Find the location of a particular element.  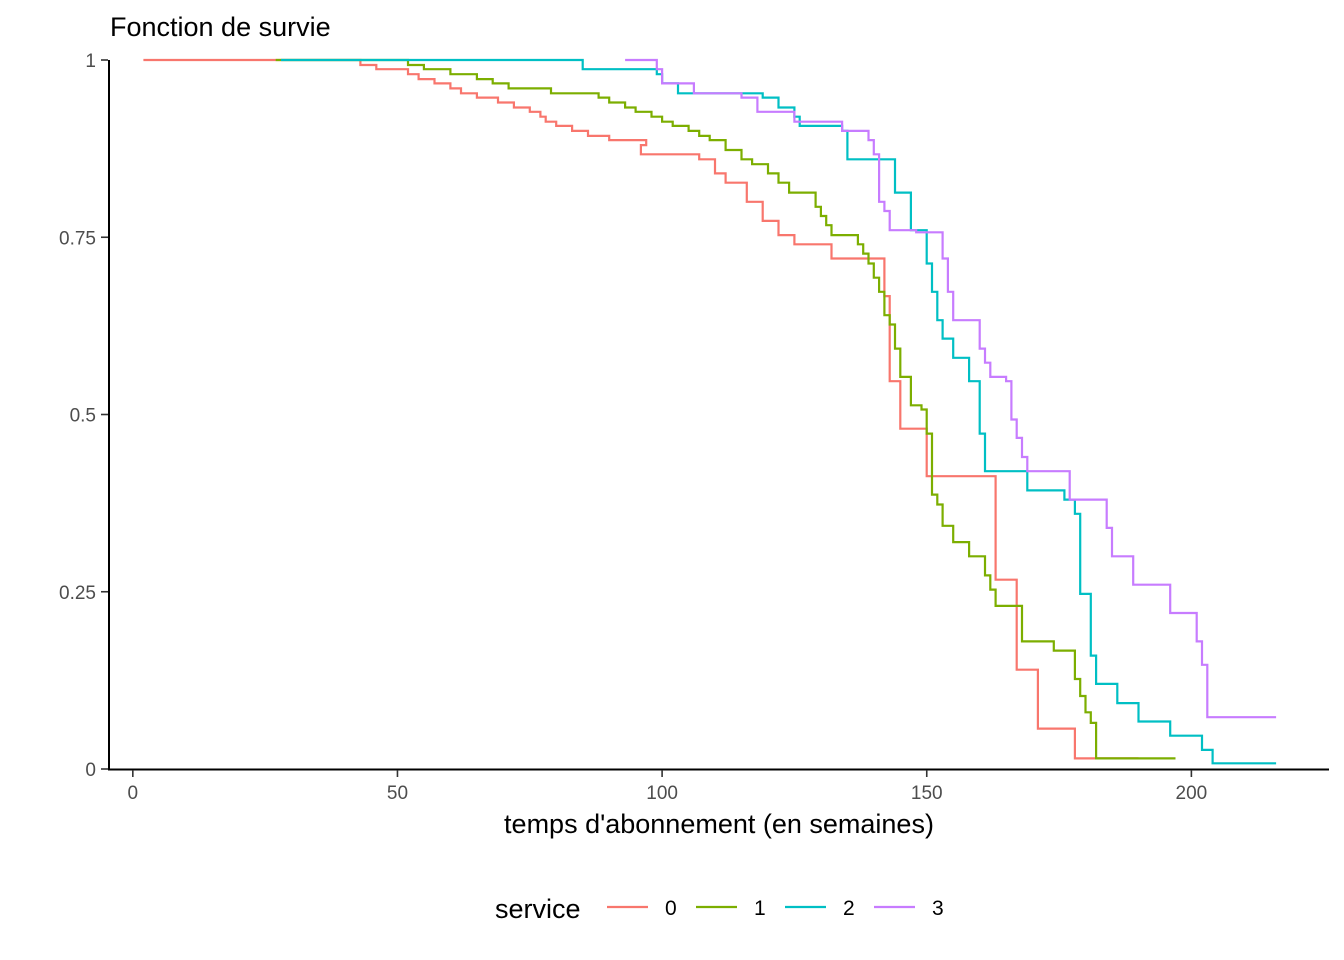

y-axis-ticks: 0 0.25 0.5 0.75 1 is located at coordinates (83, 416).